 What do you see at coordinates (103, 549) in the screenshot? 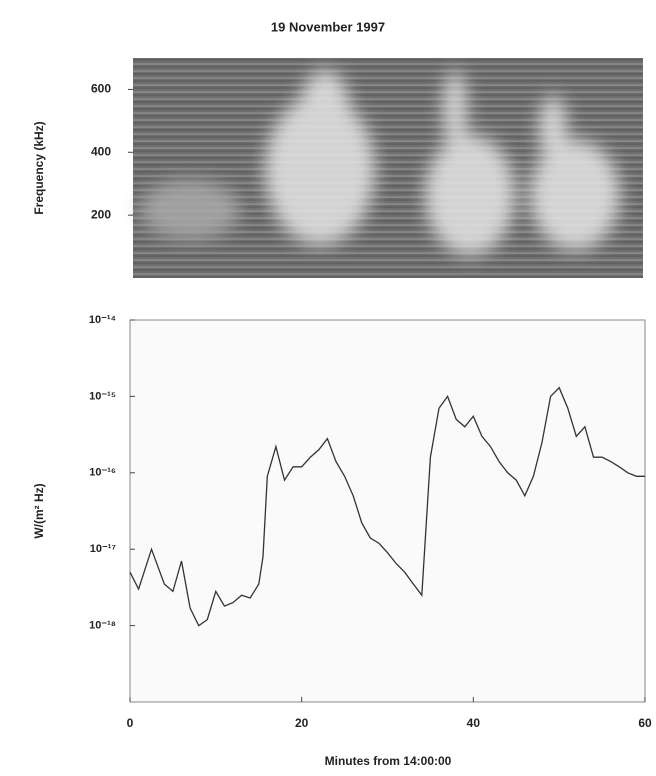
I see `y-tick-label: 10⁻¹⁷` at bounding box center [103, 549].